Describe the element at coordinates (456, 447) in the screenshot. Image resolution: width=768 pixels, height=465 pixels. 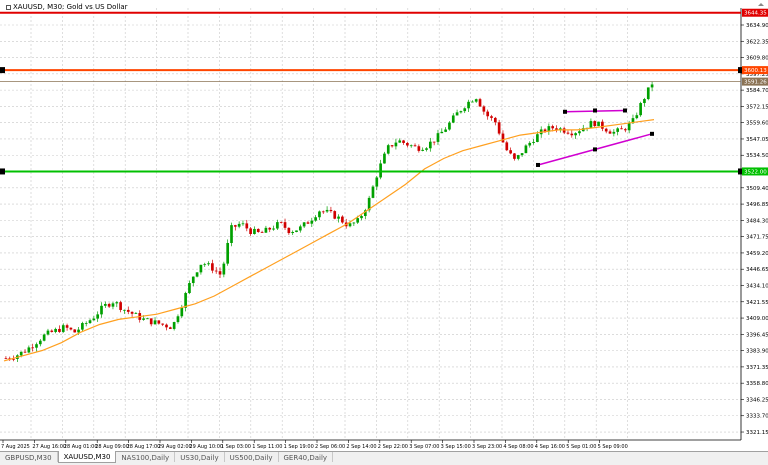
I see `x-tick-label: 3 Sep 15:00` at that location.